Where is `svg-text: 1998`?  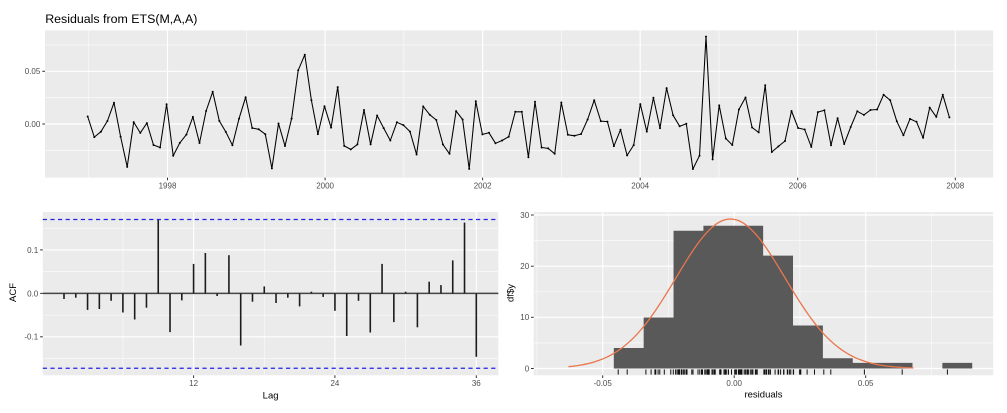 svg-text: 1998 is located at coordinates (168, 185).